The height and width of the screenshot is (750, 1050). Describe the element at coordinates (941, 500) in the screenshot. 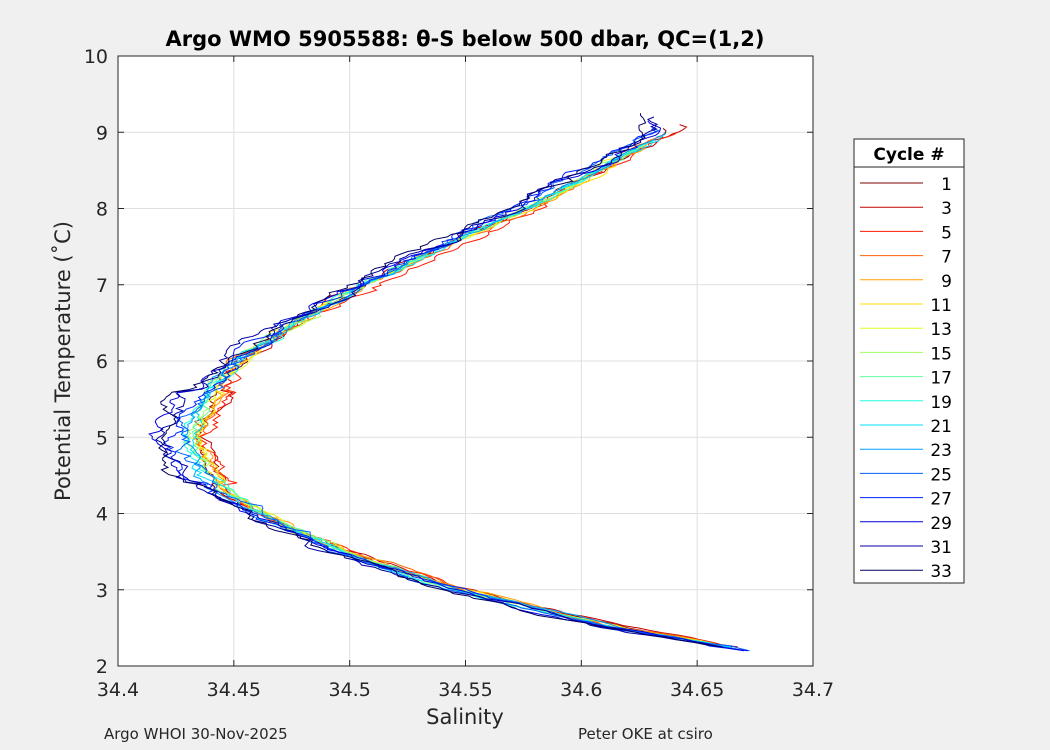

I see `legend-label-cycle-27: 27` at that location.